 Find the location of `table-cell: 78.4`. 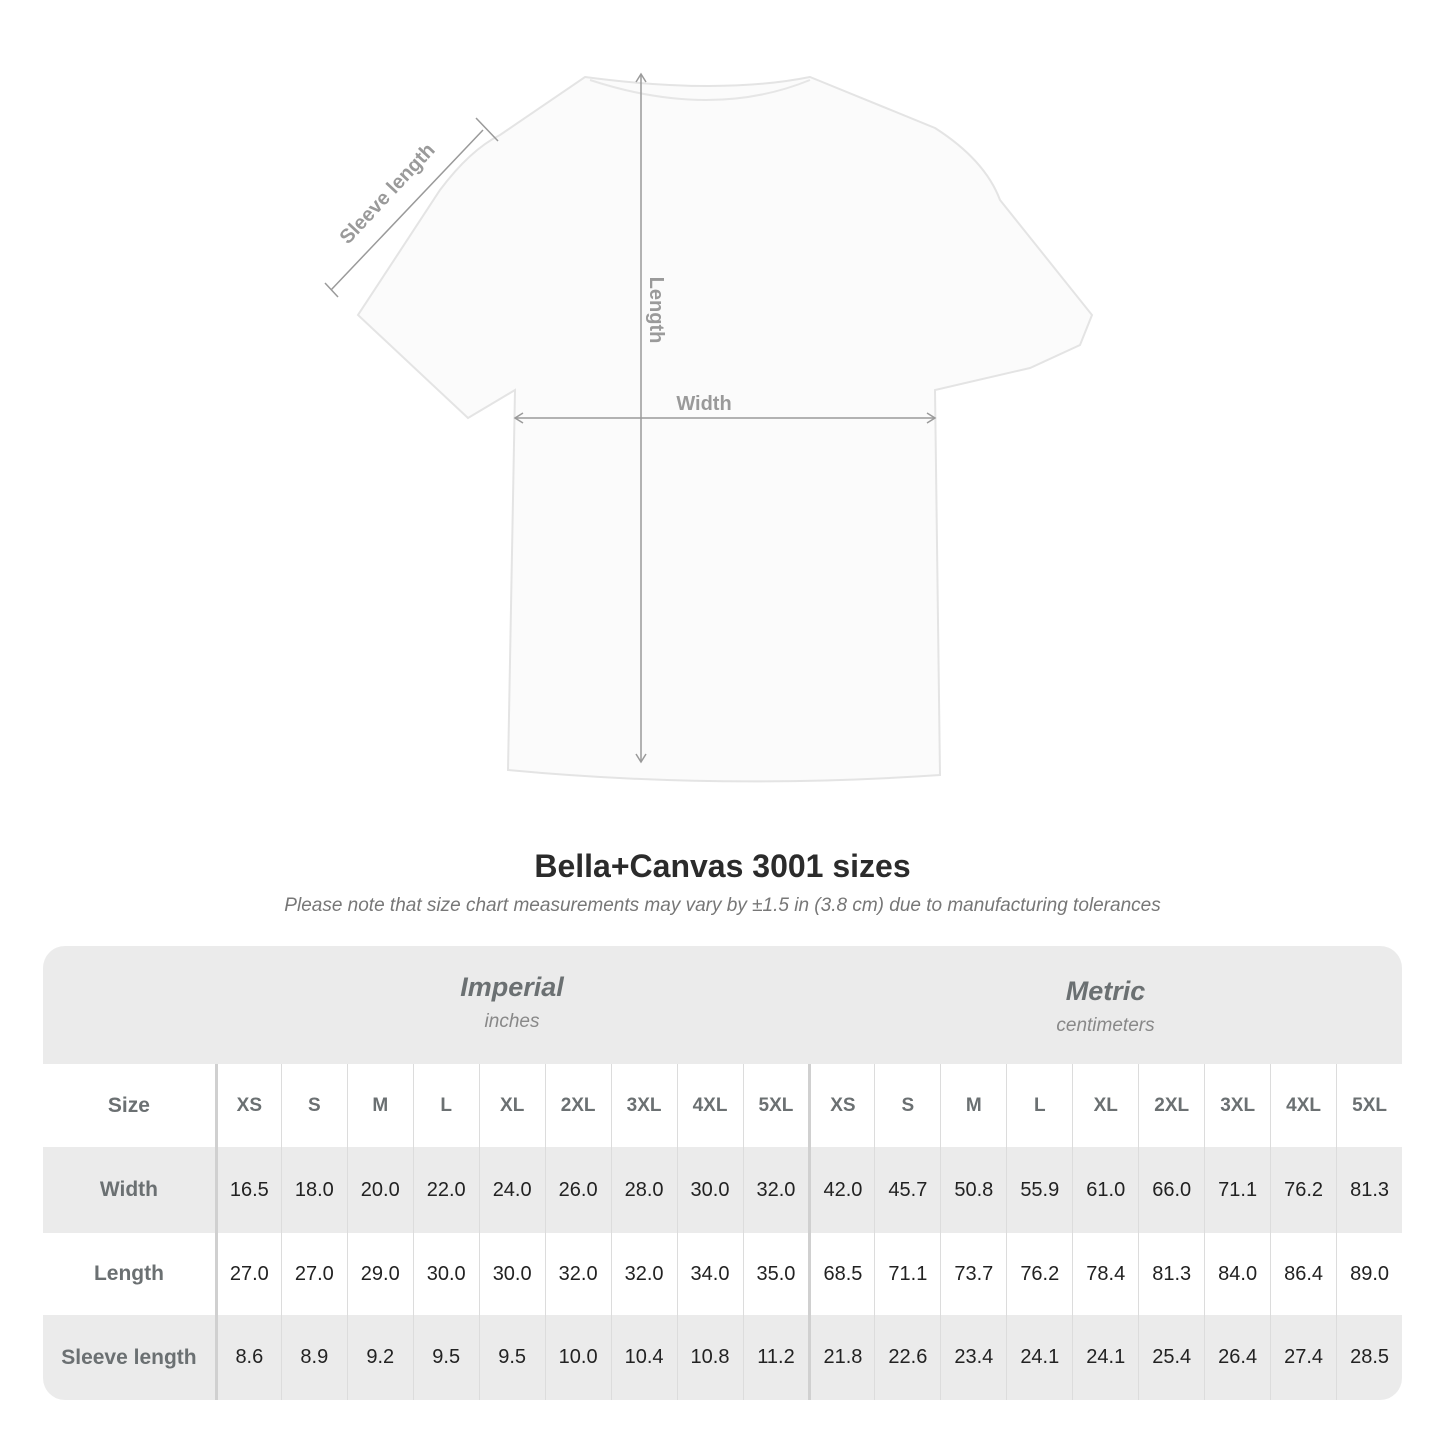

table-cell: 78.4 is located at coordinates (1105, 1274).